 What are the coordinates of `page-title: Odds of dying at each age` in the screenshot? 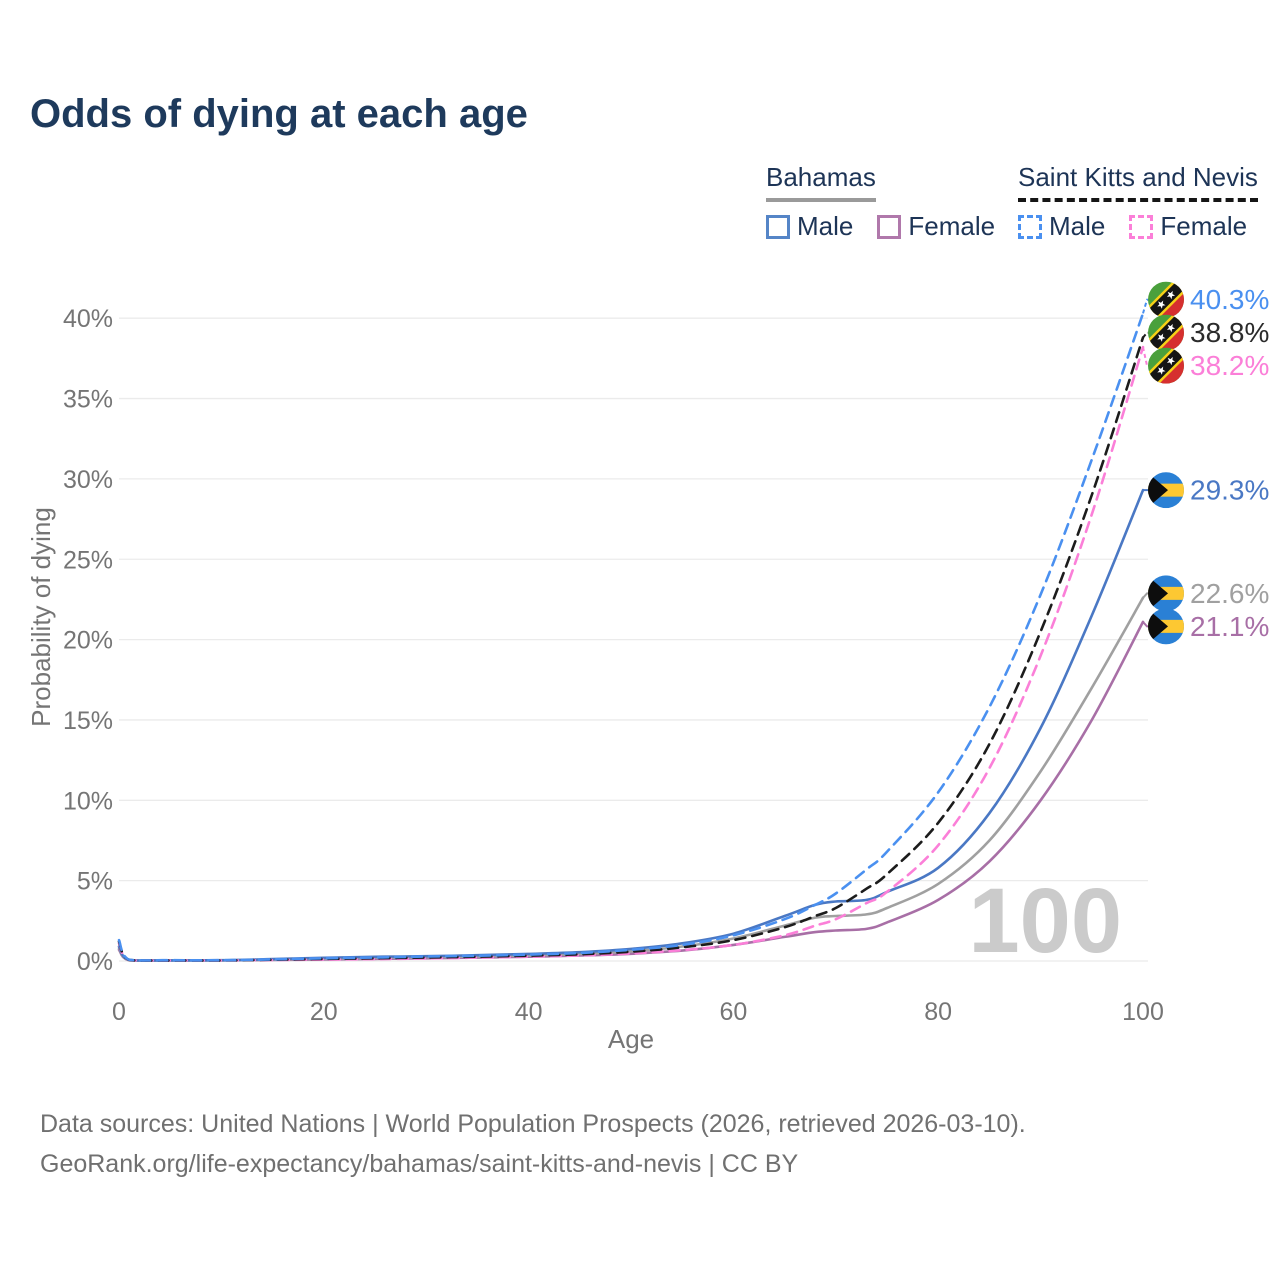 It's located at (279, 114).